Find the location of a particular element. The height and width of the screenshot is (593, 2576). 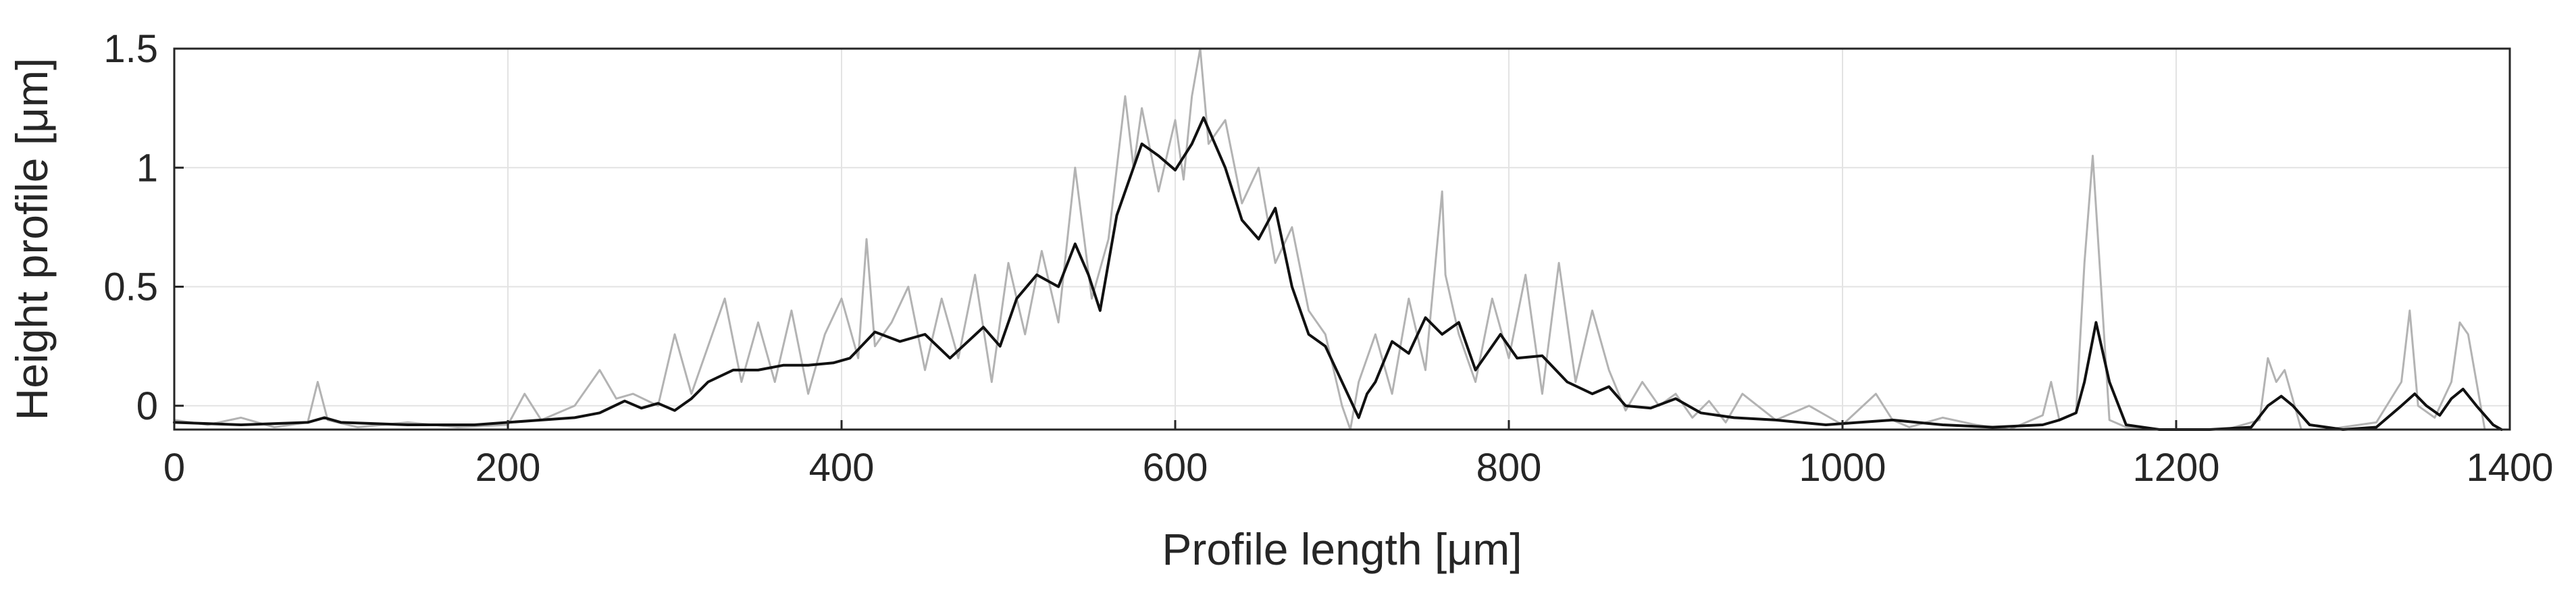

x-tick-label: 600 is located at coordinates (1175, 468).